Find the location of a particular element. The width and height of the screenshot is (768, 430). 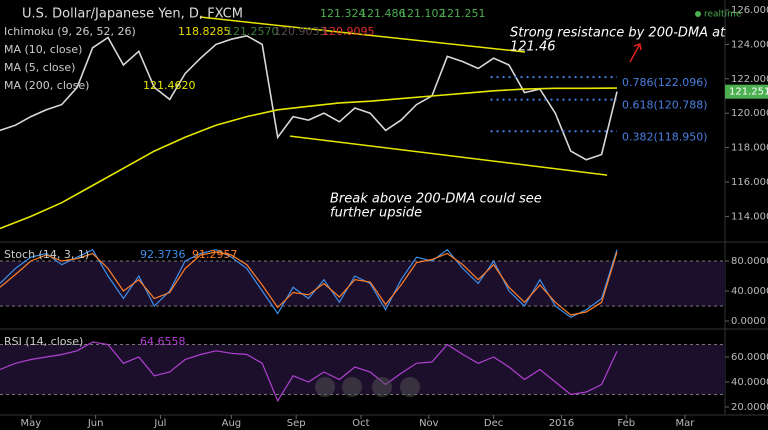

status: realtime is located at coordinates (723, 15).